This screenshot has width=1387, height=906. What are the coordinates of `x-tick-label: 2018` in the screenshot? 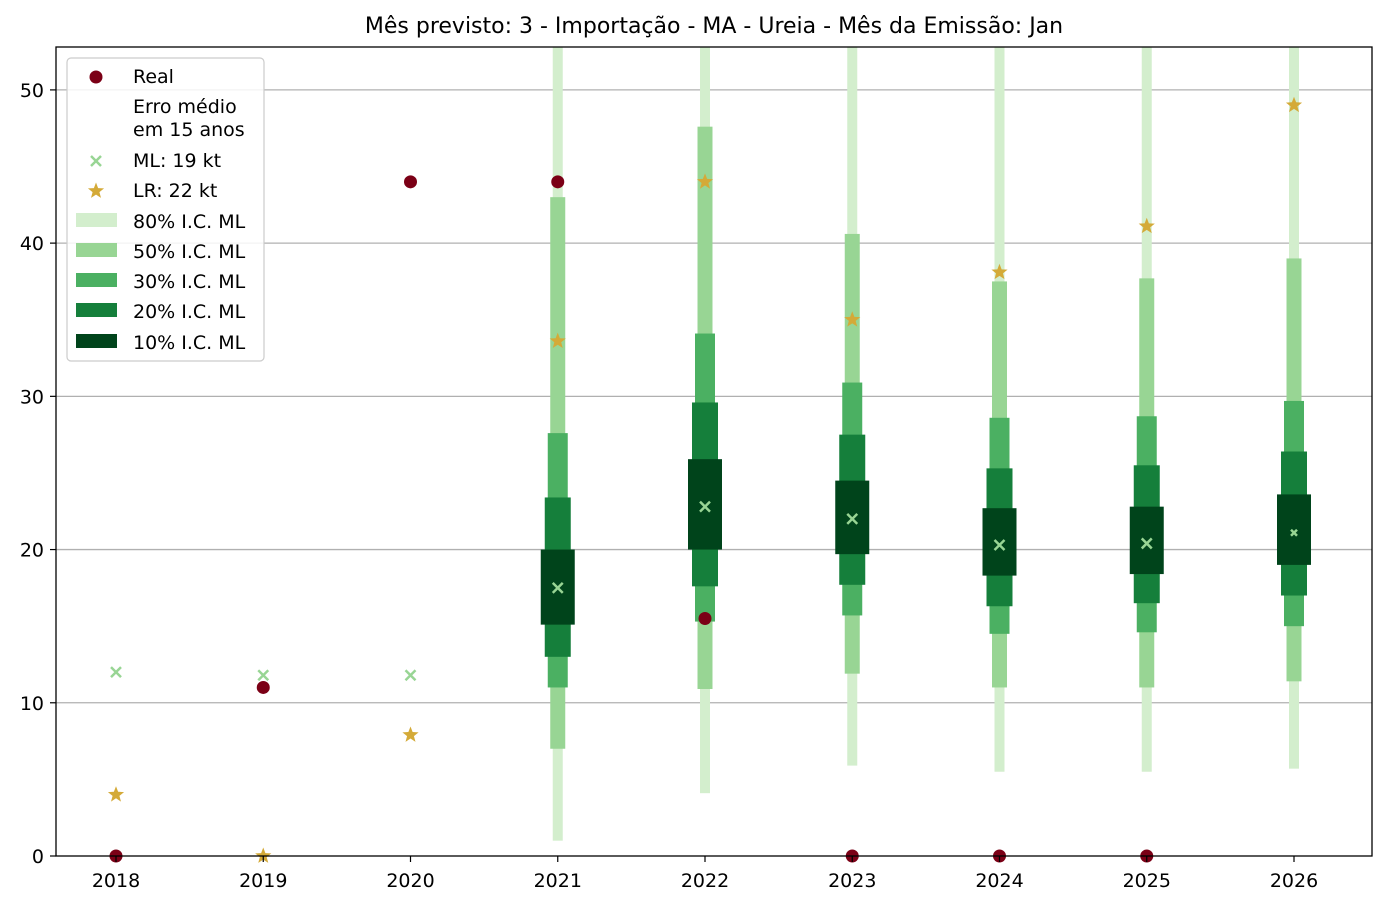 It's located at (116, 881).